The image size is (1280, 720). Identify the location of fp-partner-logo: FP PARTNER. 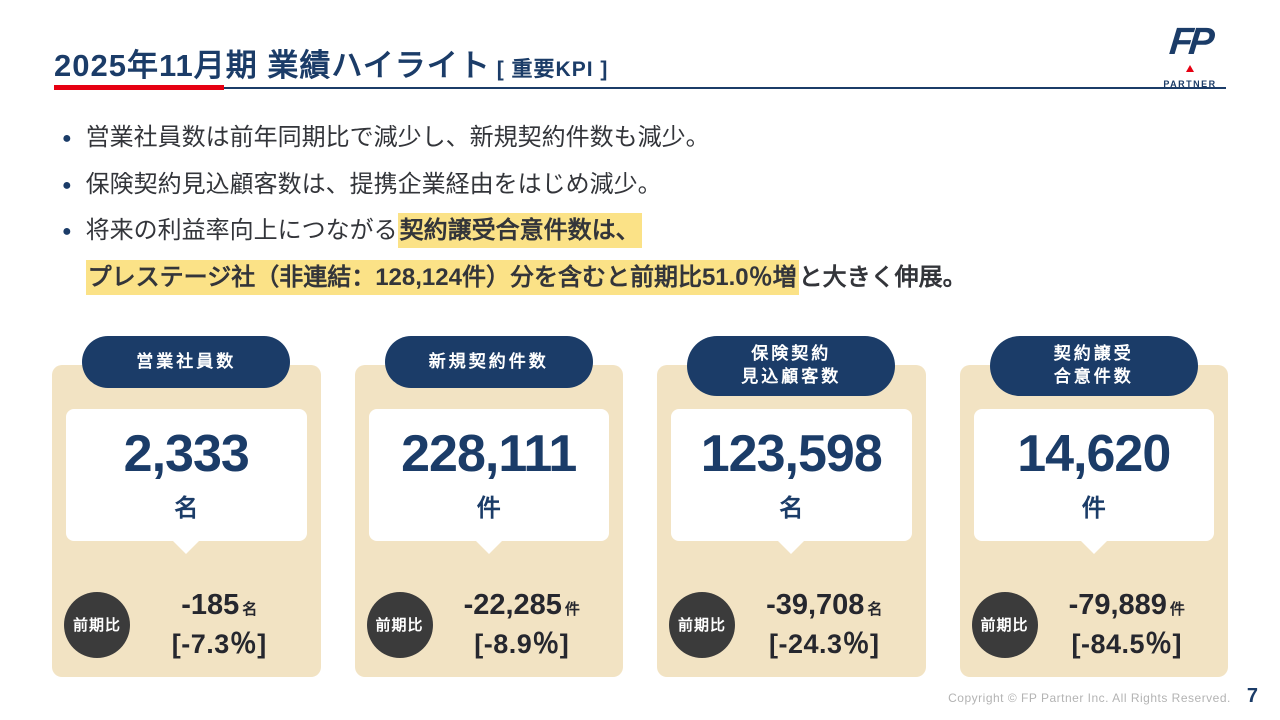
(1190, 55).